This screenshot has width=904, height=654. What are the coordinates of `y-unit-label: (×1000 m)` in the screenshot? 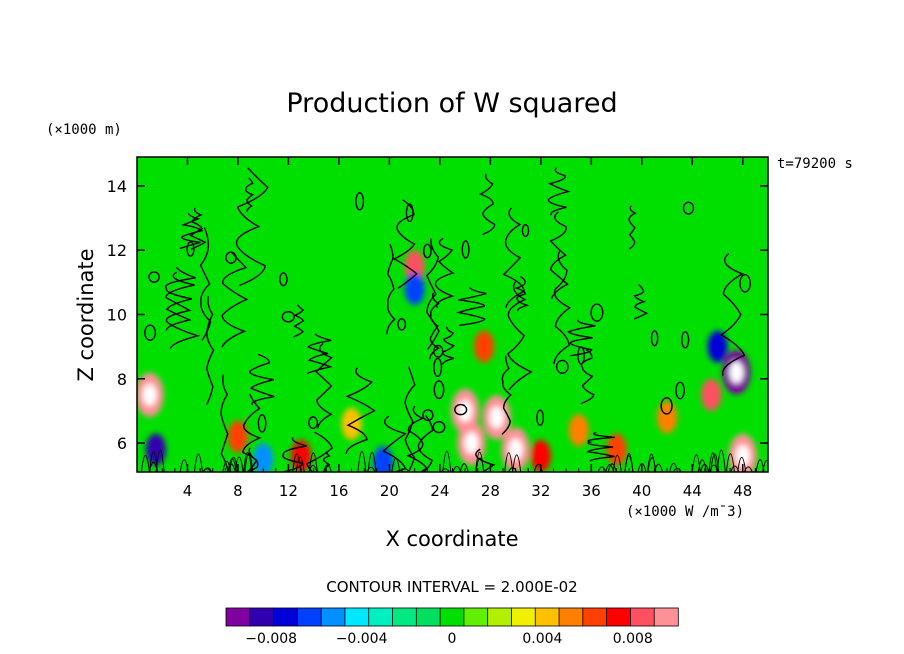 It's located at (84, 130).